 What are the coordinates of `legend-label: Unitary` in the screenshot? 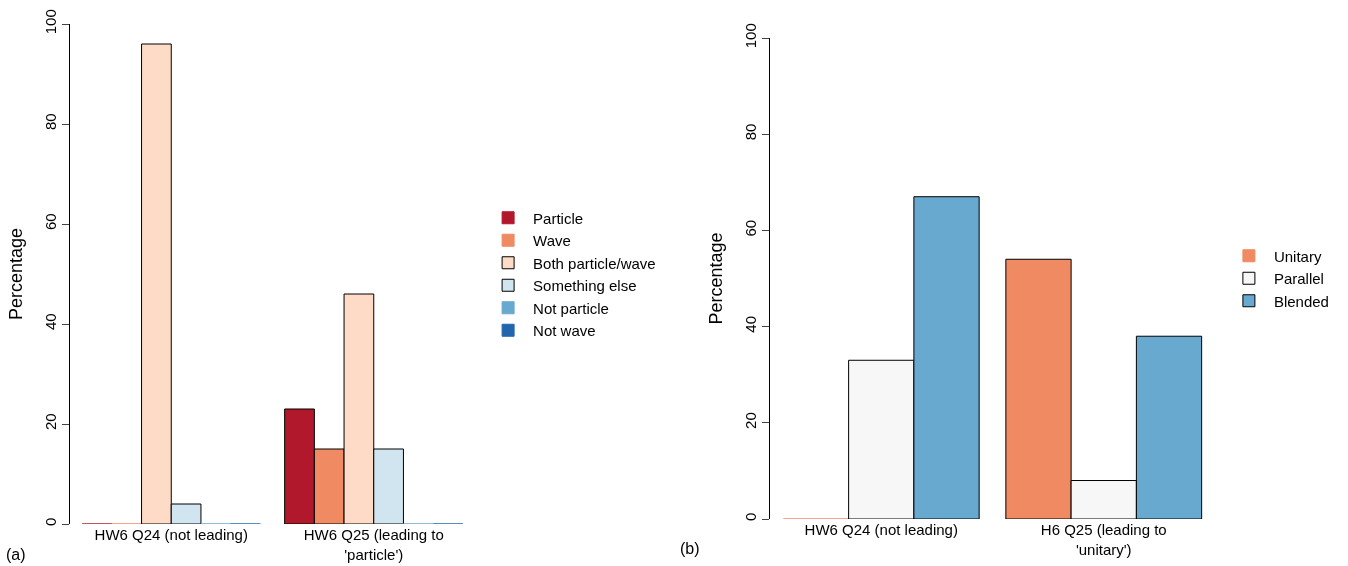 It's located at (1297, 256).